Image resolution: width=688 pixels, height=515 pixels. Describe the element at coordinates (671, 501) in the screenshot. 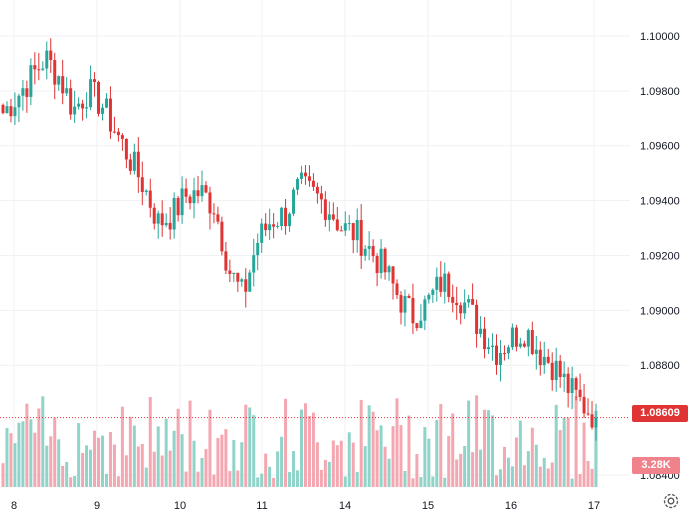

I see `gear-icon` at that location.